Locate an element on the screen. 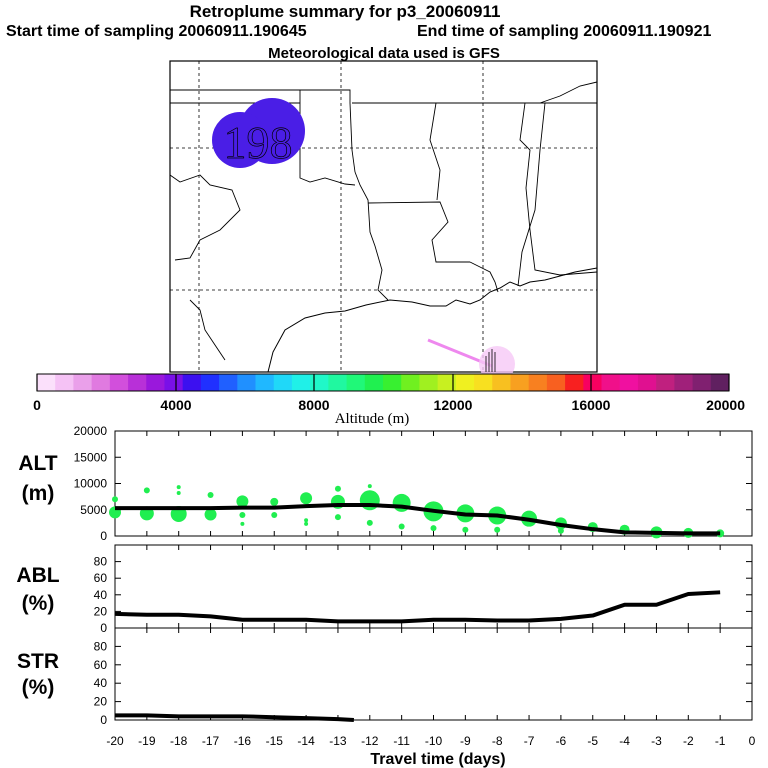  alt-panel: 0 5000 10000 15000 20000 ALT (m) is located at coordinates (385, 483).